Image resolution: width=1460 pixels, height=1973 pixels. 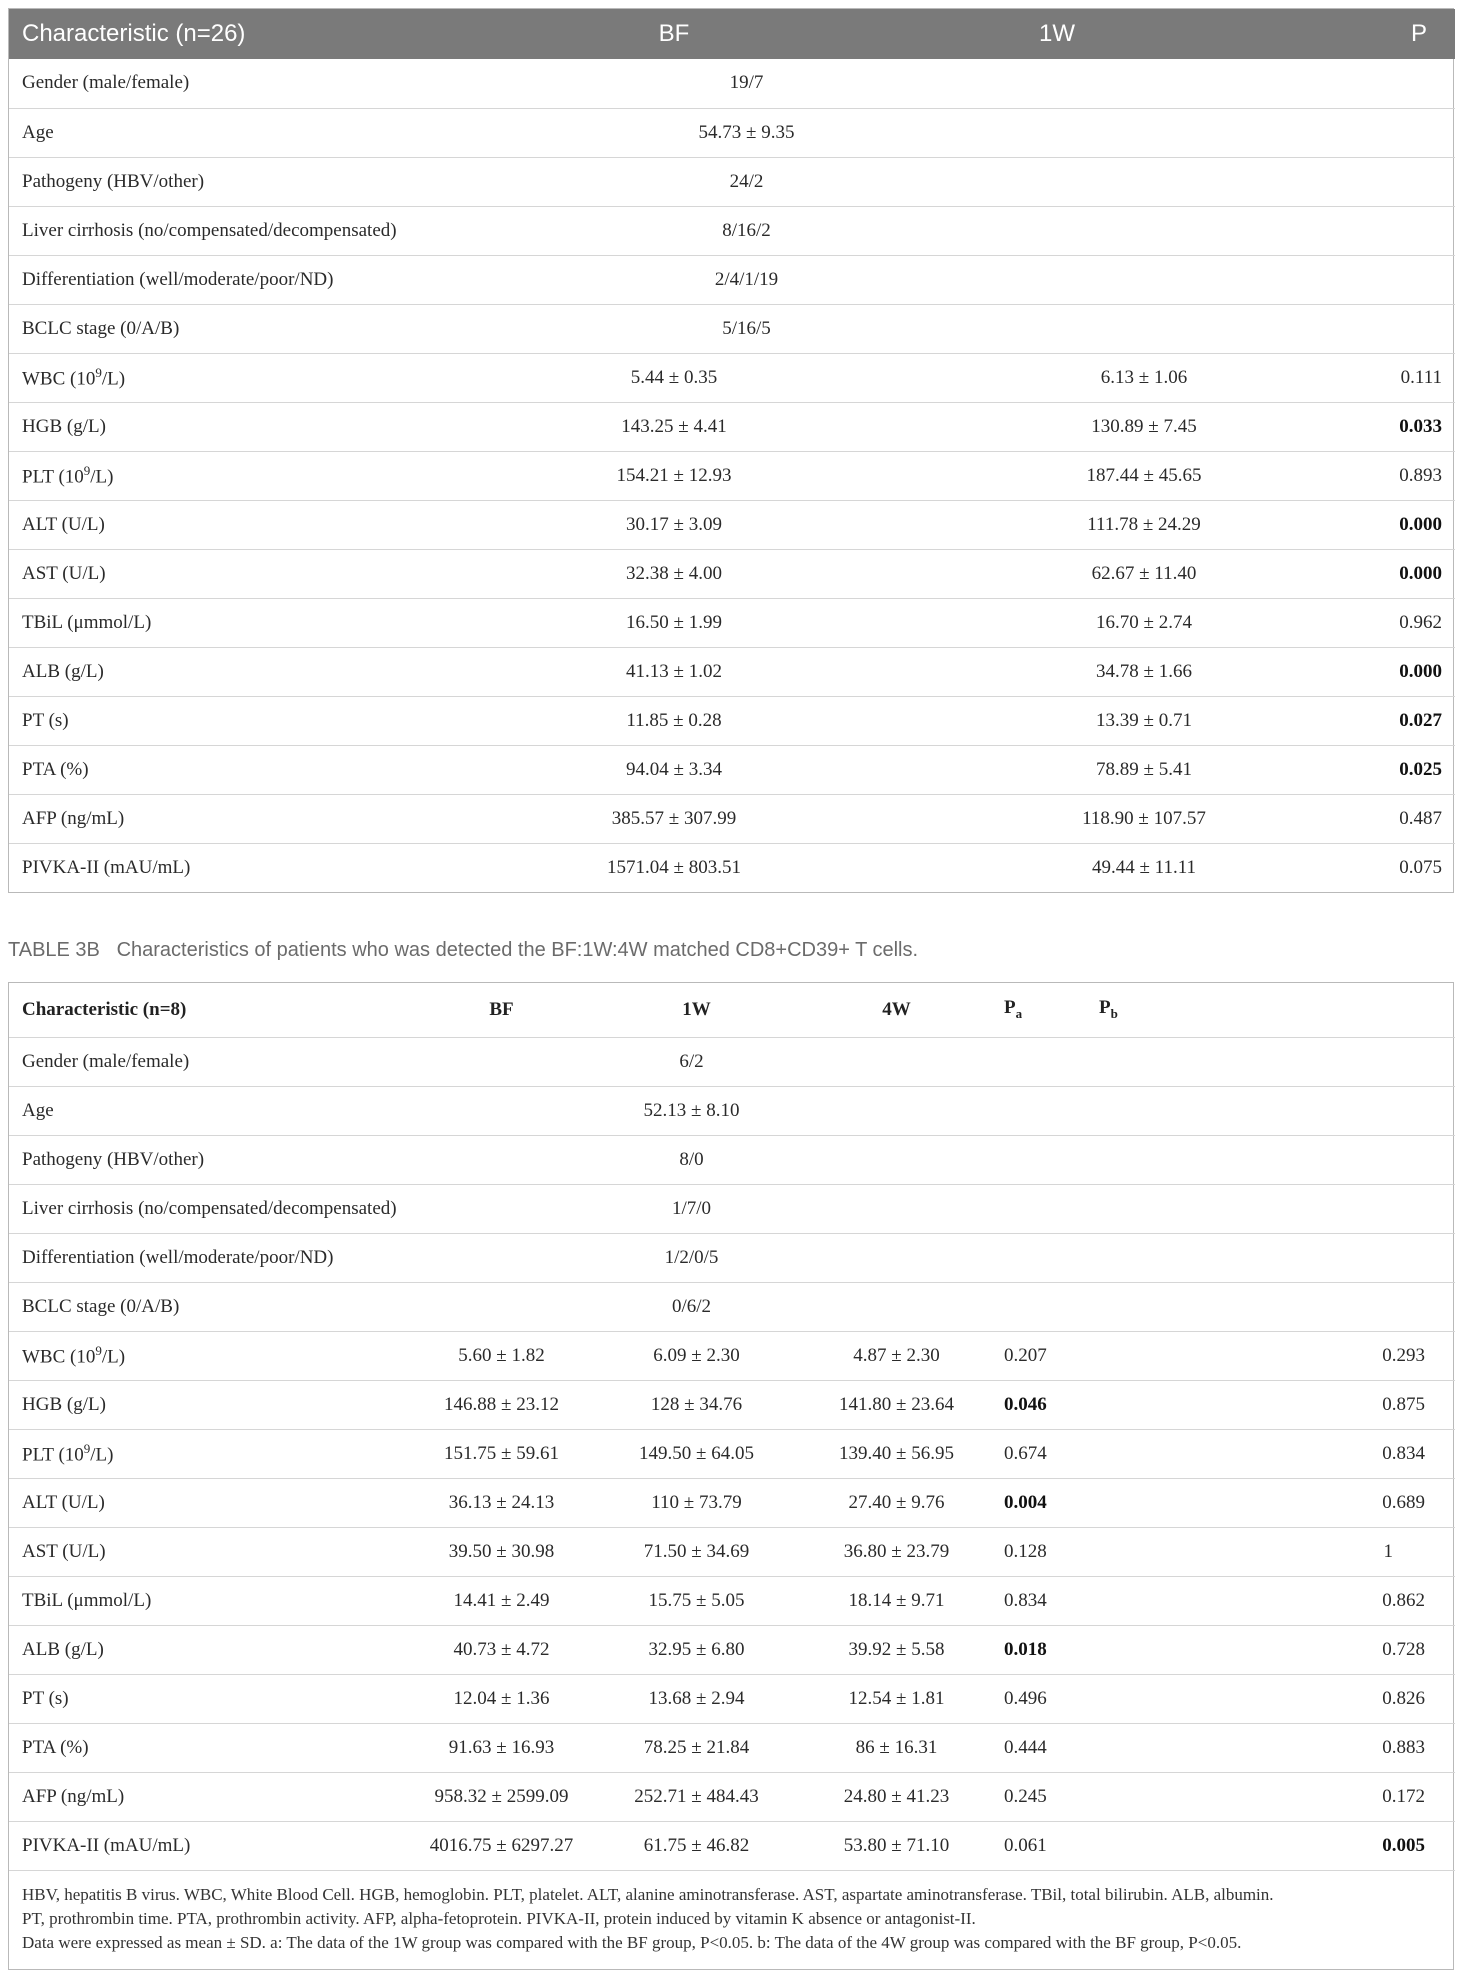 I want to click on merged-value: 1/2/0/5, so click(x=691, y=1258).